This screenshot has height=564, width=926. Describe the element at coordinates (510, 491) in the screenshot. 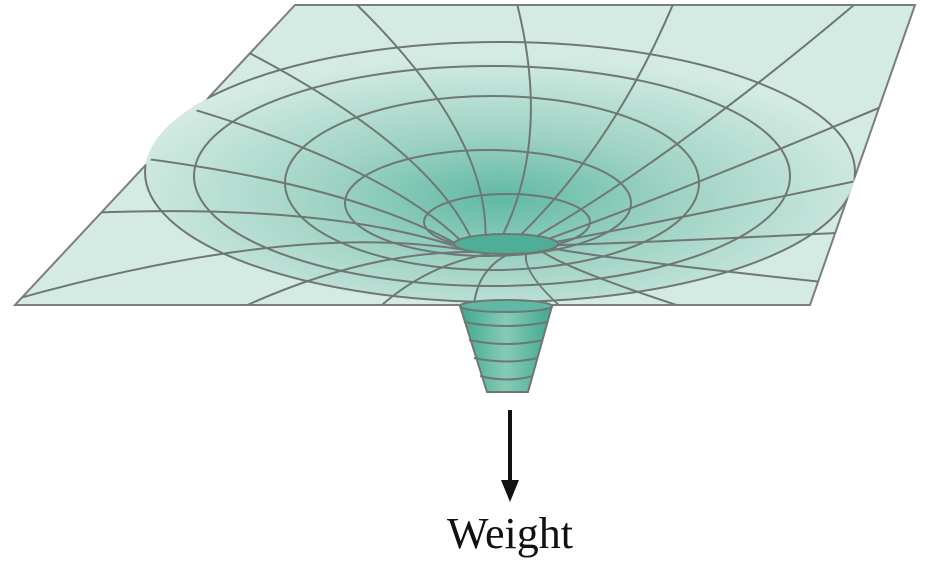

I see `arrow-head` at that location.